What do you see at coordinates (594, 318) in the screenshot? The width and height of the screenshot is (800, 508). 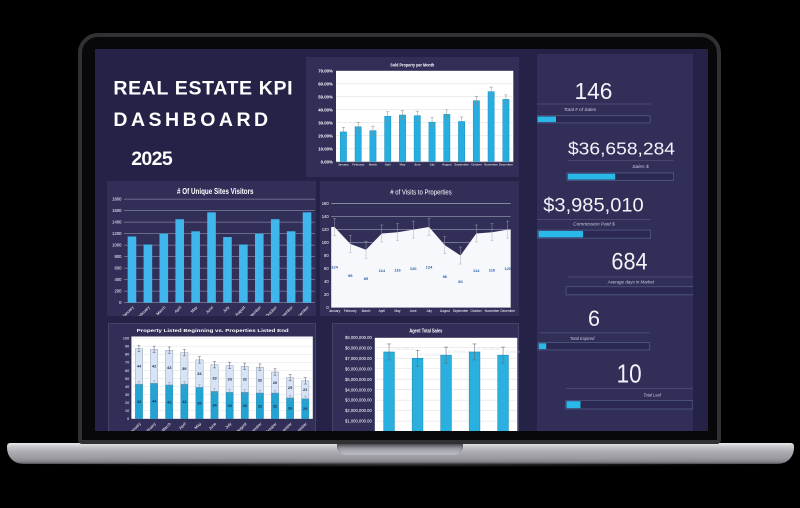 I see `svg-text: 6` at bounding box center [594, 318].